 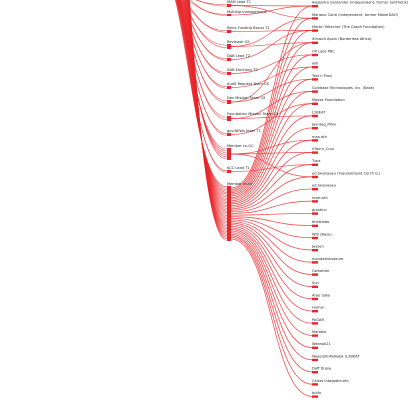 What do you see at coordinates (246, 98) in the screenshot?
I see `middle-node-label: Dev Mission Team G5` at bounding box center [246, 98].